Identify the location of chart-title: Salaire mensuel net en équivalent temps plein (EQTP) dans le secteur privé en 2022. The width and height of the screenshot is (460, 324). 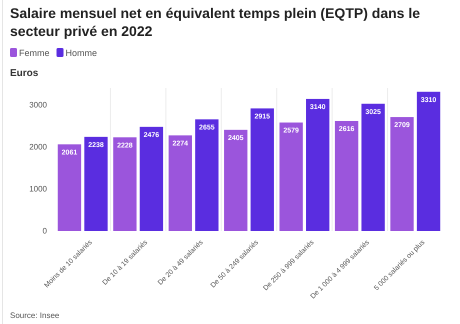
(215, 22).